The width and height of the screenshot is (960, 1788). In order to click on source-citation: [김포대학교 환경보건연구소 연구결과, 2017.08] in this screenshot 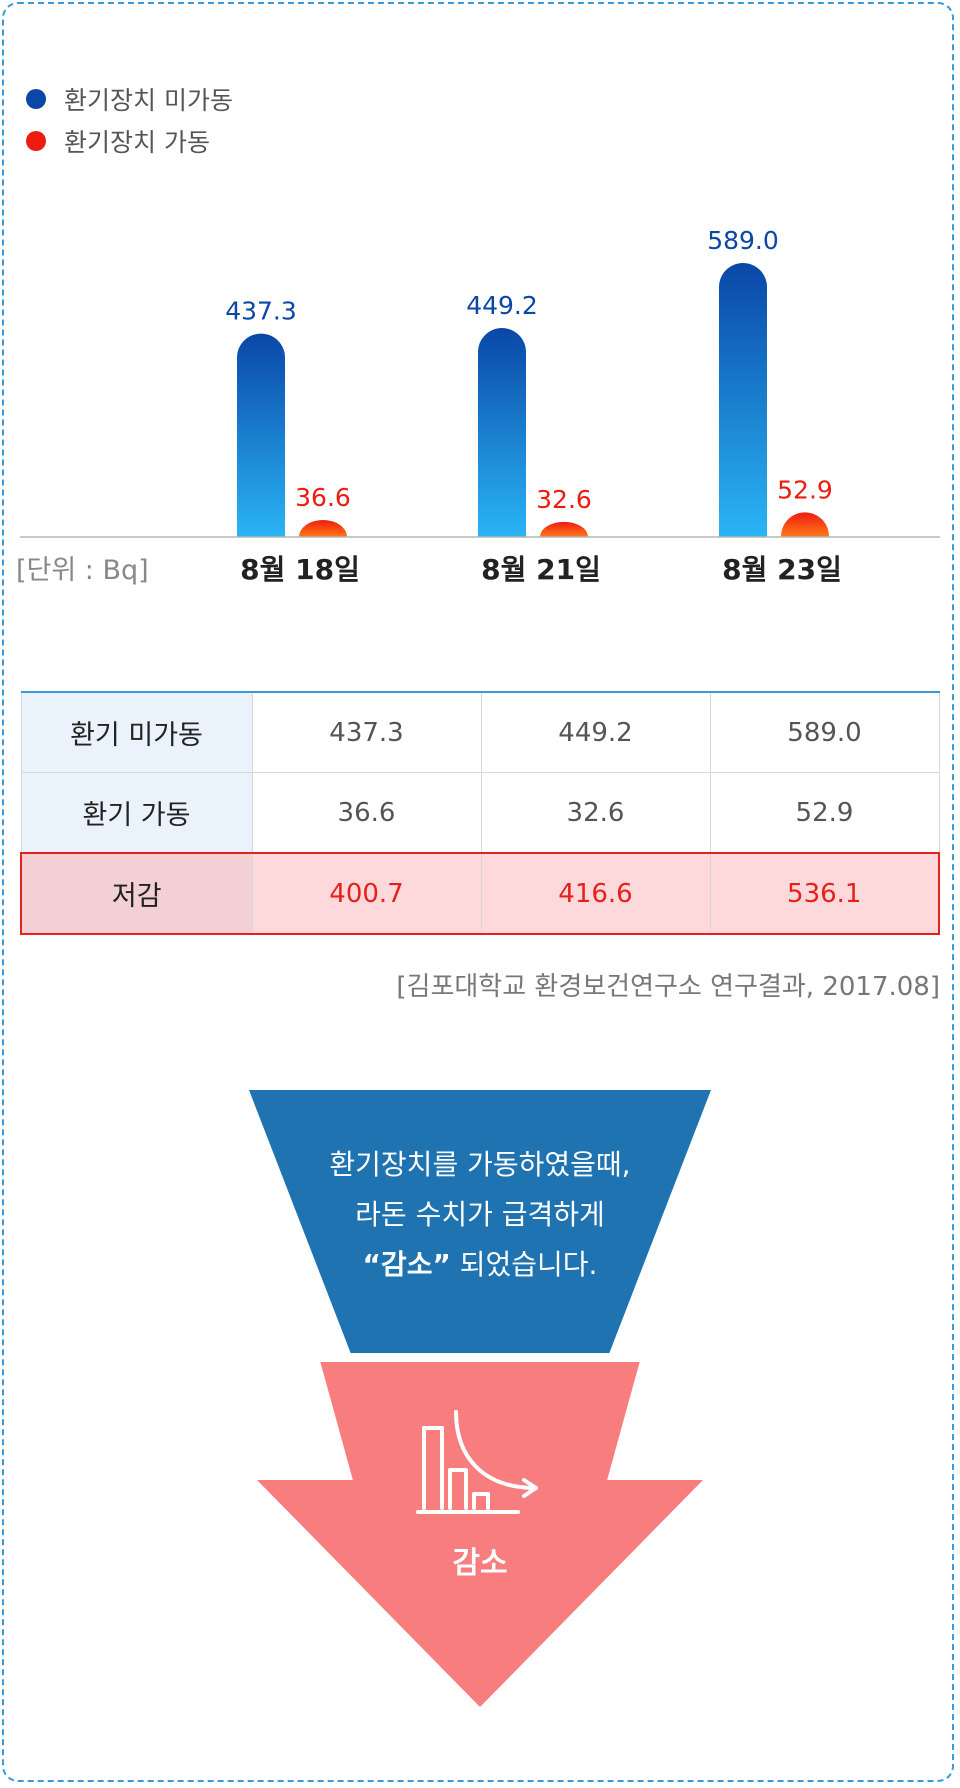, I will do `click(668, 987)`.